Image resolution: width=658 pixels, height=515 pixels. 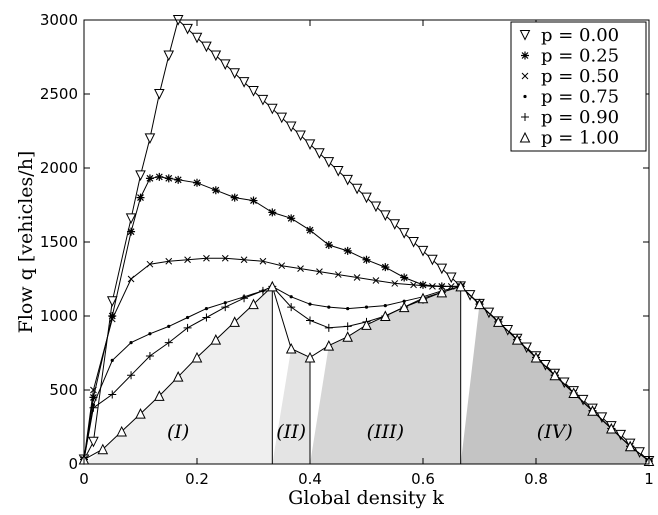 I want to click on legend-entry: p = 0.90, so click(x=570, y=117).